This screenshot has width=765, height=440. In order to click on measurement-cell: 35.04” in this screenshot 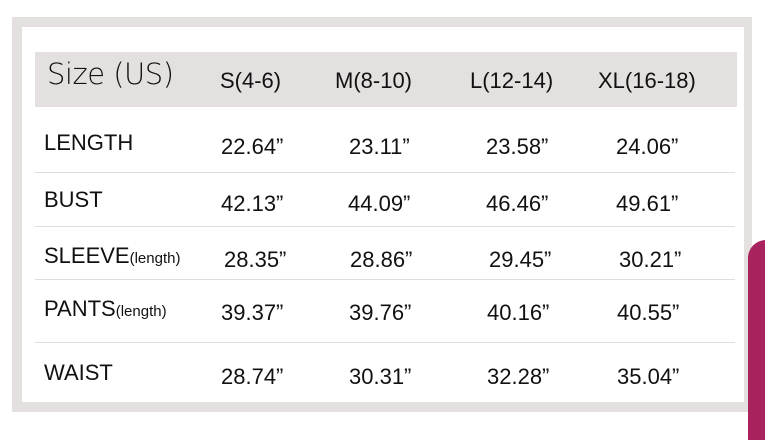, I will do `click(648, 376)`.